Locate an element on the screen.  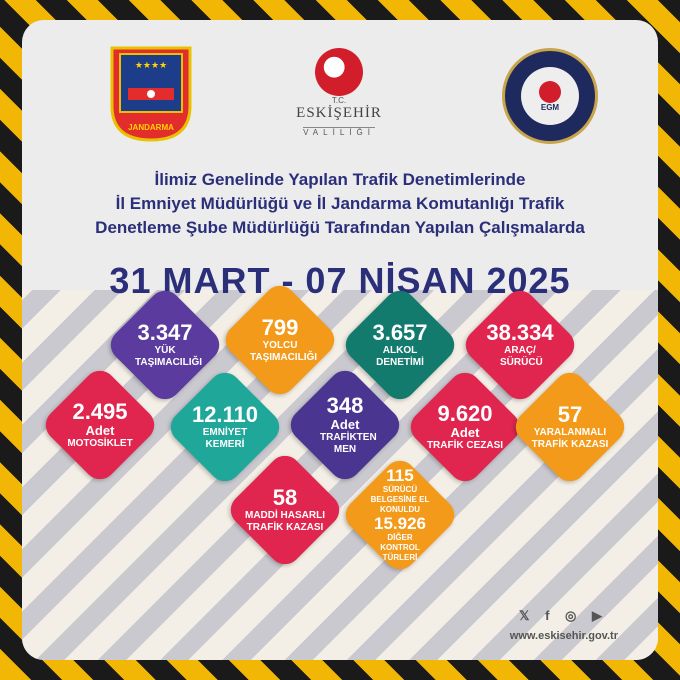
jandarma-logo: ★★★★ JANDARMA is located at coordinates (151, 94).